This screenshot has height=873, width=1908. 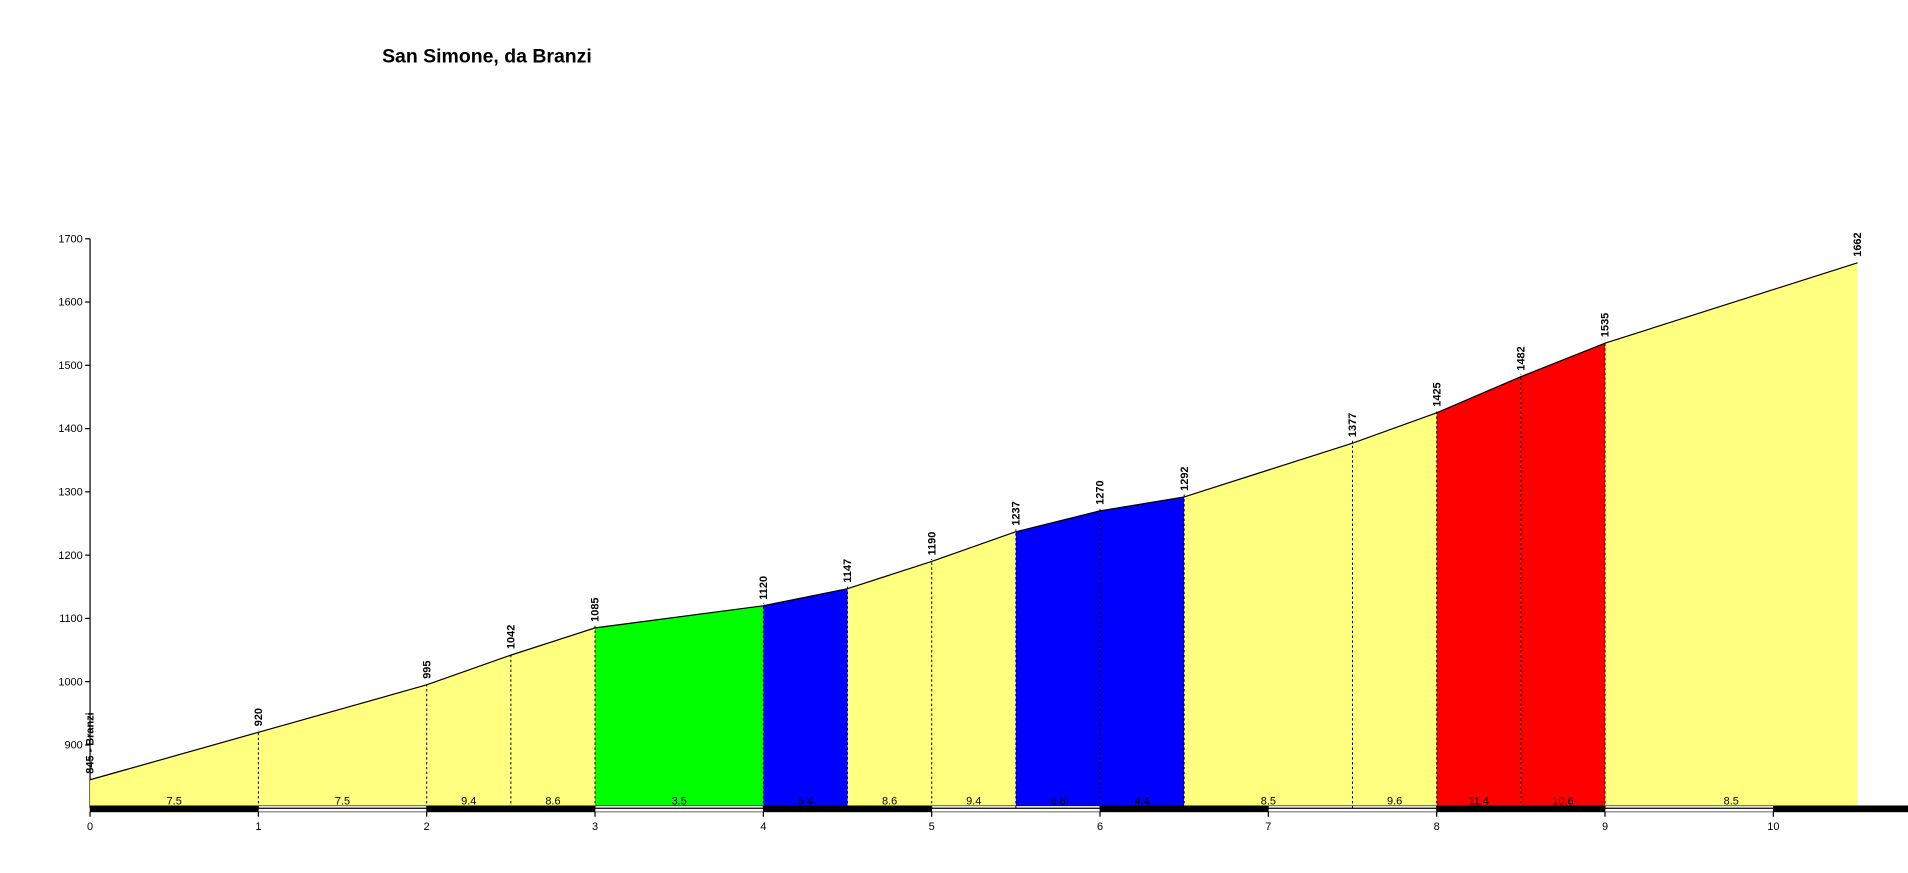 I want to click on elevation-label: 1190, so click(x=932, y=544).